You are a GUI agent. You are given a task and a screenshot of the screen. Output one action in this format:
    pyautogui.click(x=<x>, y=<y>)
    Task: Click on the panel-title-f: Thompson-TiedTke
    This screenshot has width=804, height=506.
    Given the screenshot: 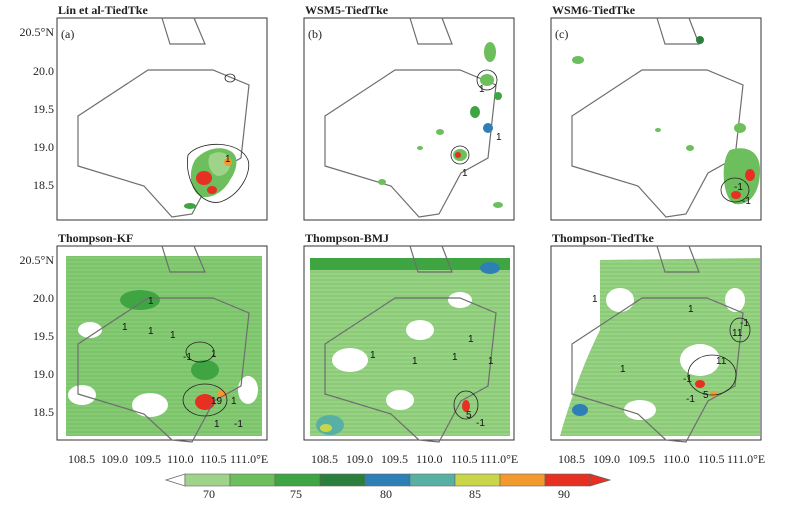 What is the action you would take?
    pyautogui.click(x=603, y=238)
    